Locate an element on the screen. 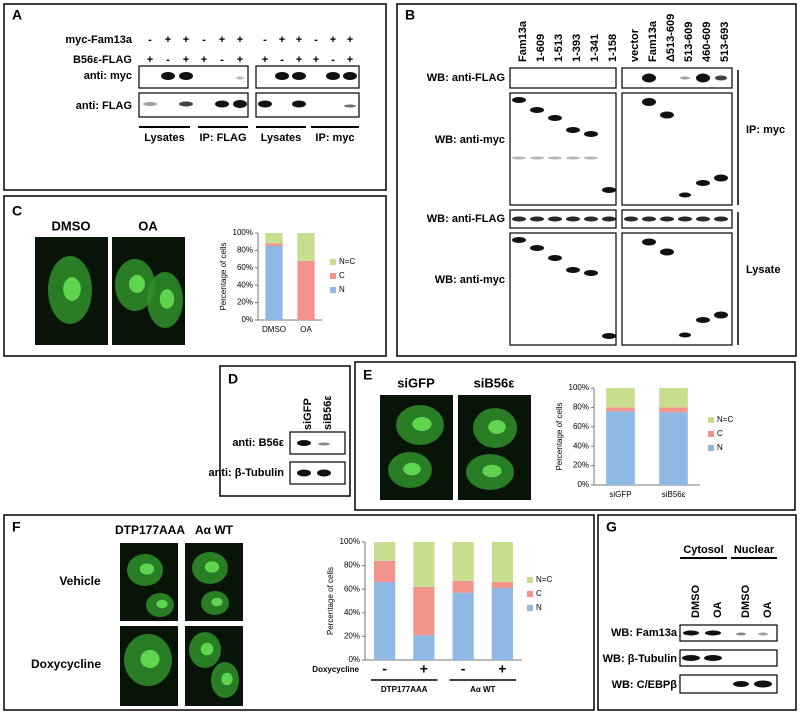 The image size is (800, 713). image-label: siGFP is located at coordinates (416, 382).